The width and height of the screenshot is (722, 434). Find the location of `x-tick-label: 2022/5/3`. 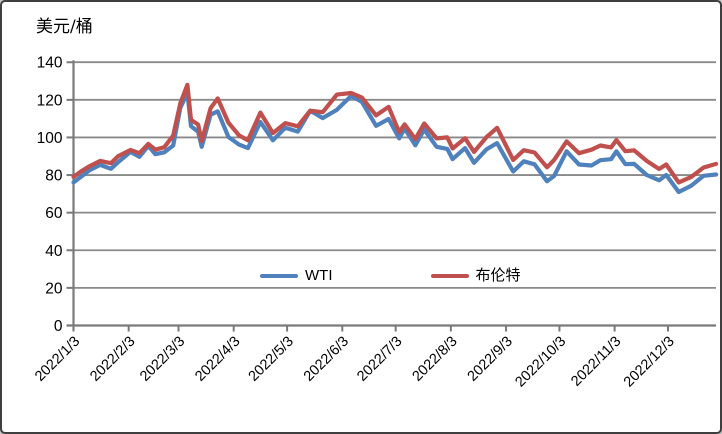

x-tick-label: 2022/5/3 is located at coordinates (271, 359).